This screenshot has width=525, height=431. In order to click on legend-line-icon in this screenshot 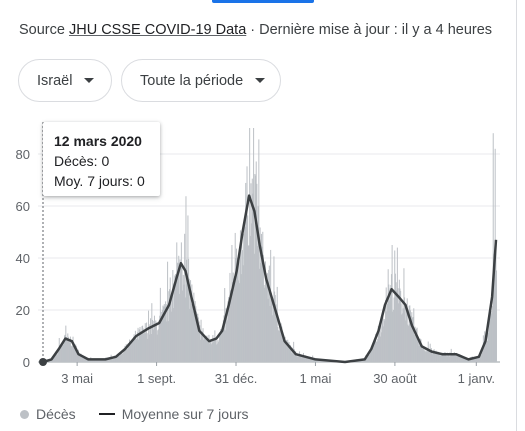, I will do `click(106, 414)`.